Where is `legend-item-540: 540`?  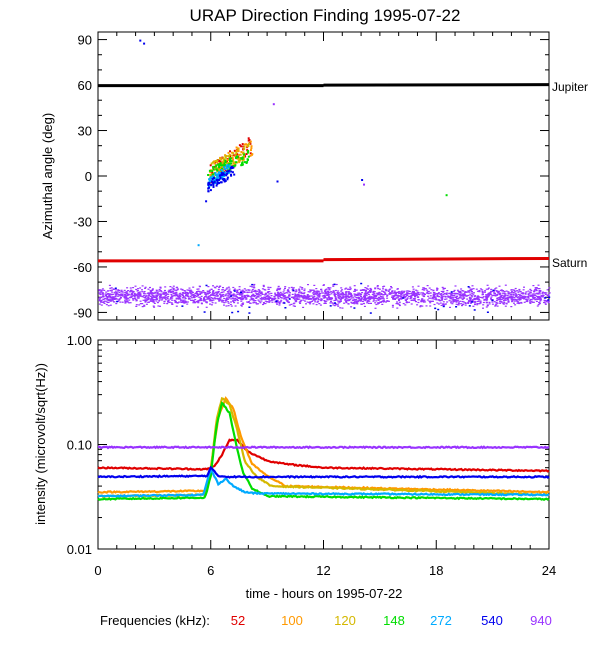 legend-item-540: 540 is located at coordinates (492, 620).